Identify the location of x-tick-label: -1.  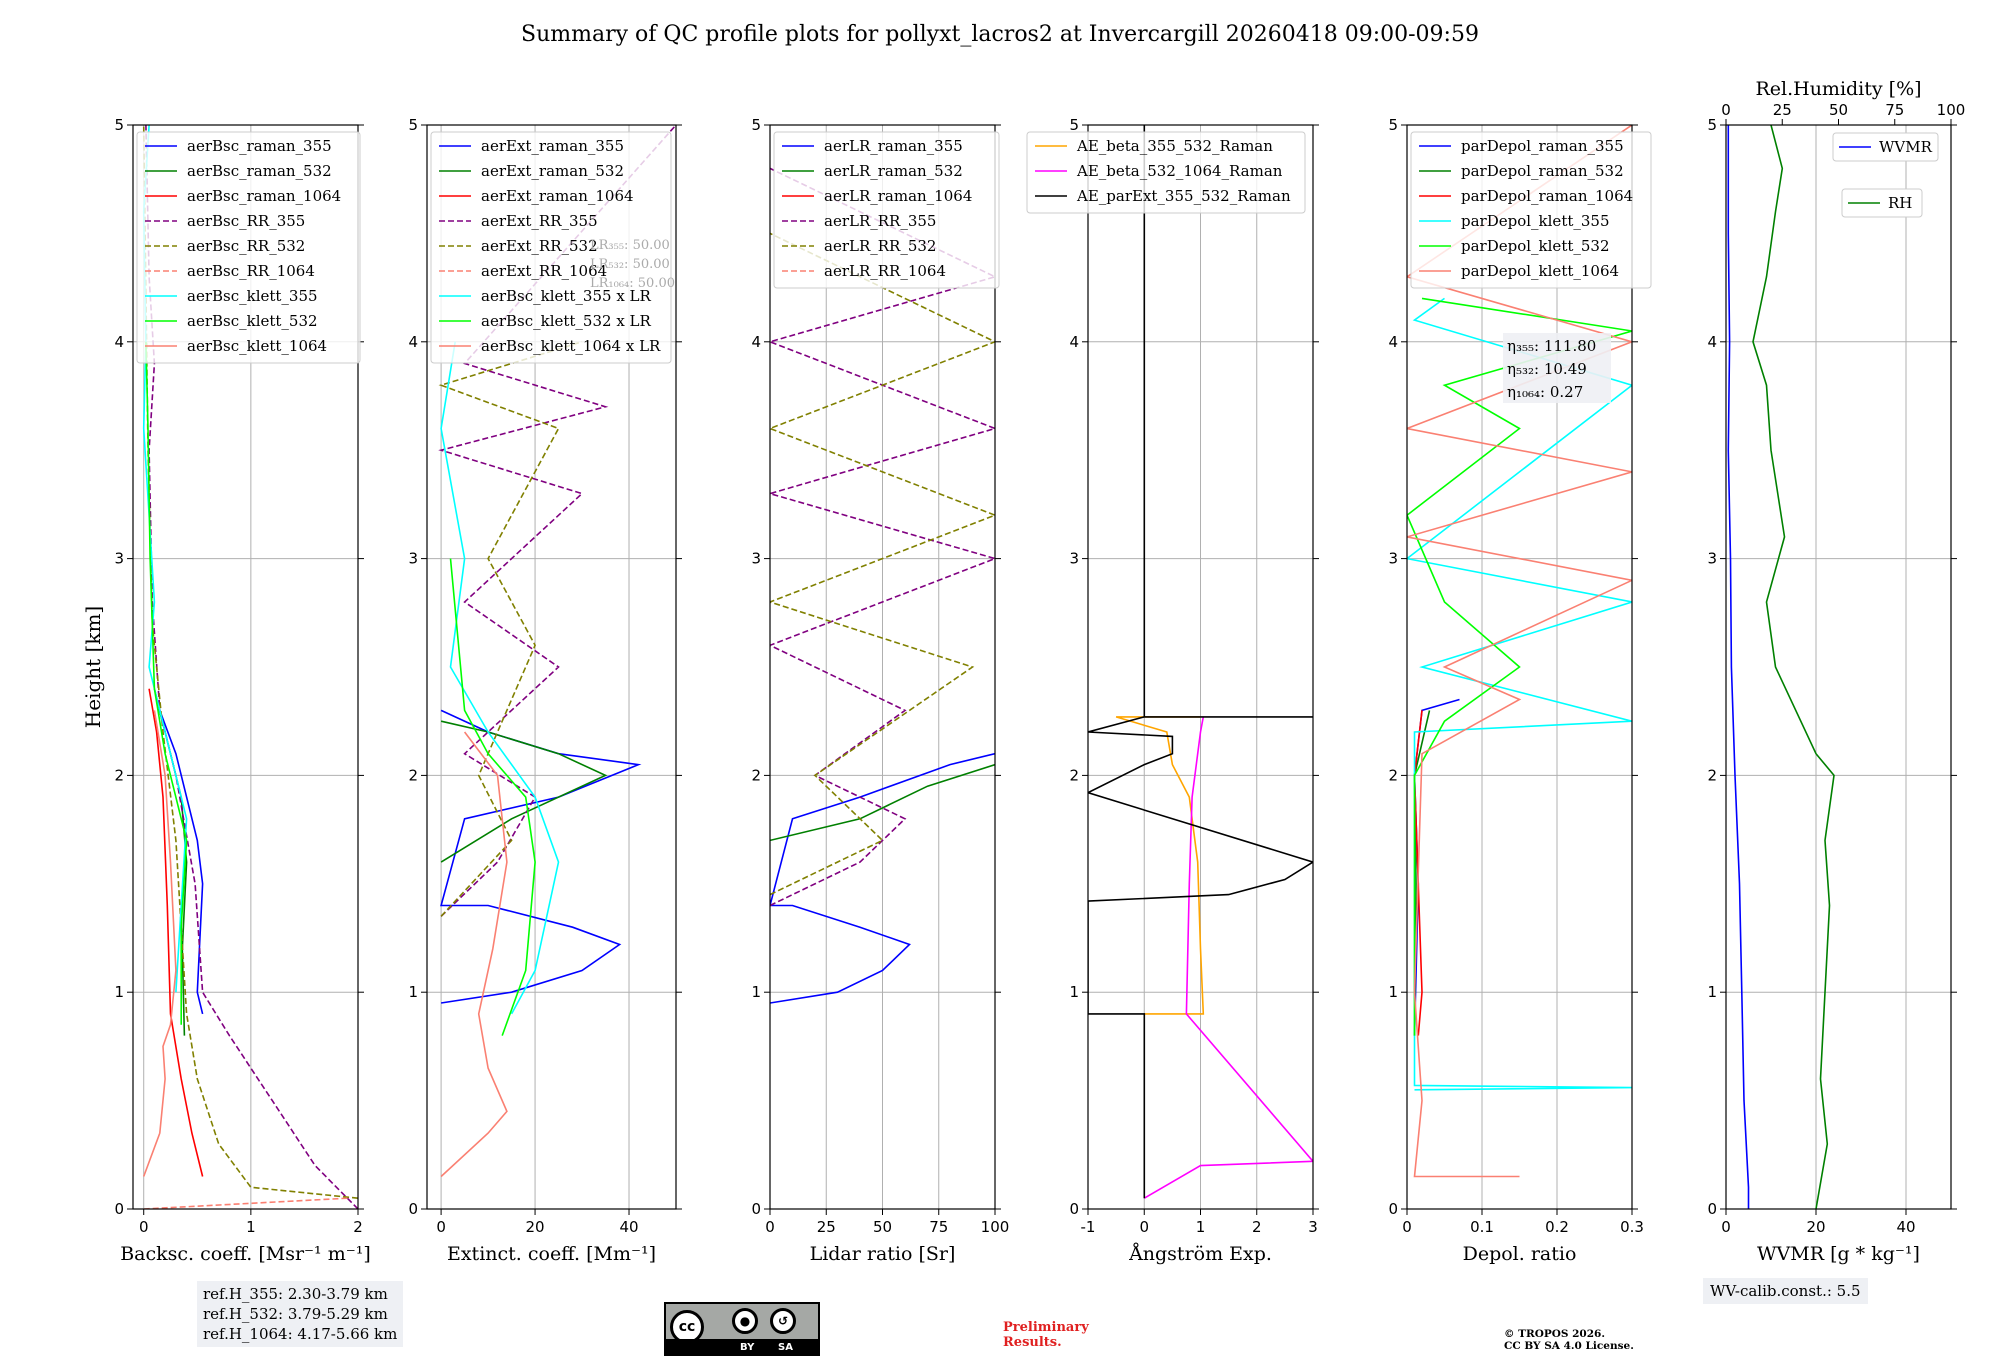
(1088, 1227).